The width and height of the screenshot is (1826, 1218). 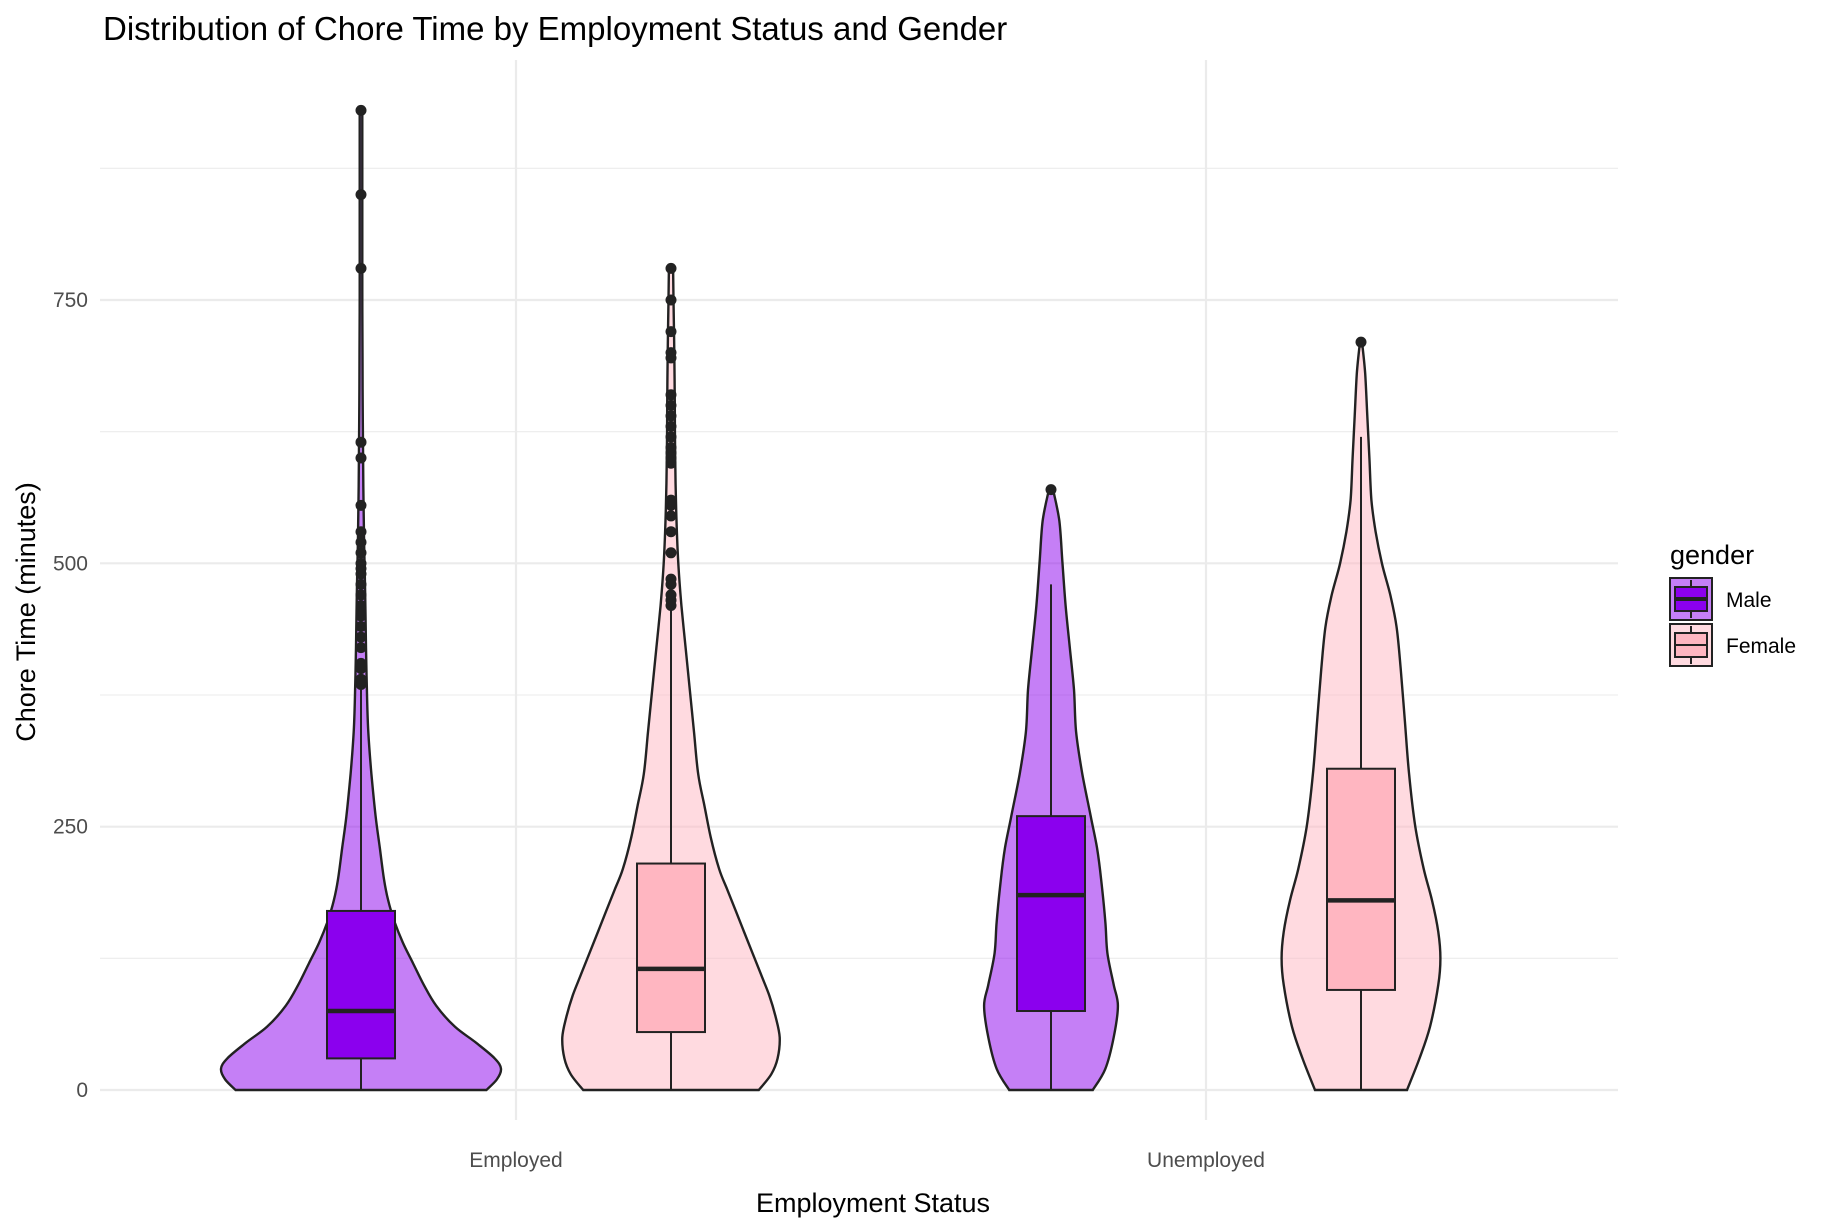 What do you see at coordinates (671, 948) in the screenshot?
I see `box-female-employed` at bounding box center [671, 948].